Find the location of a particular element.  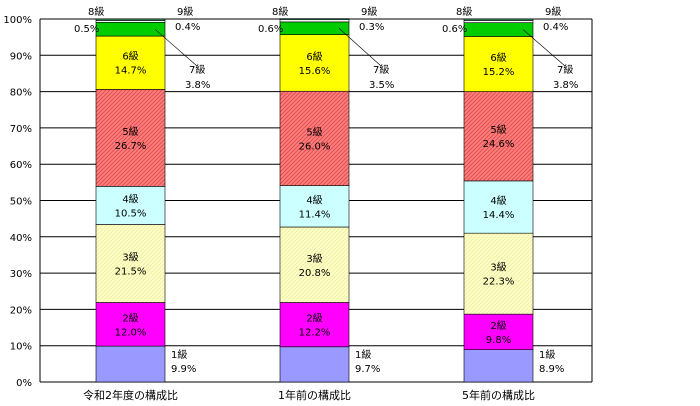

value-label: 10.5% is located at coordinates (131, 213).